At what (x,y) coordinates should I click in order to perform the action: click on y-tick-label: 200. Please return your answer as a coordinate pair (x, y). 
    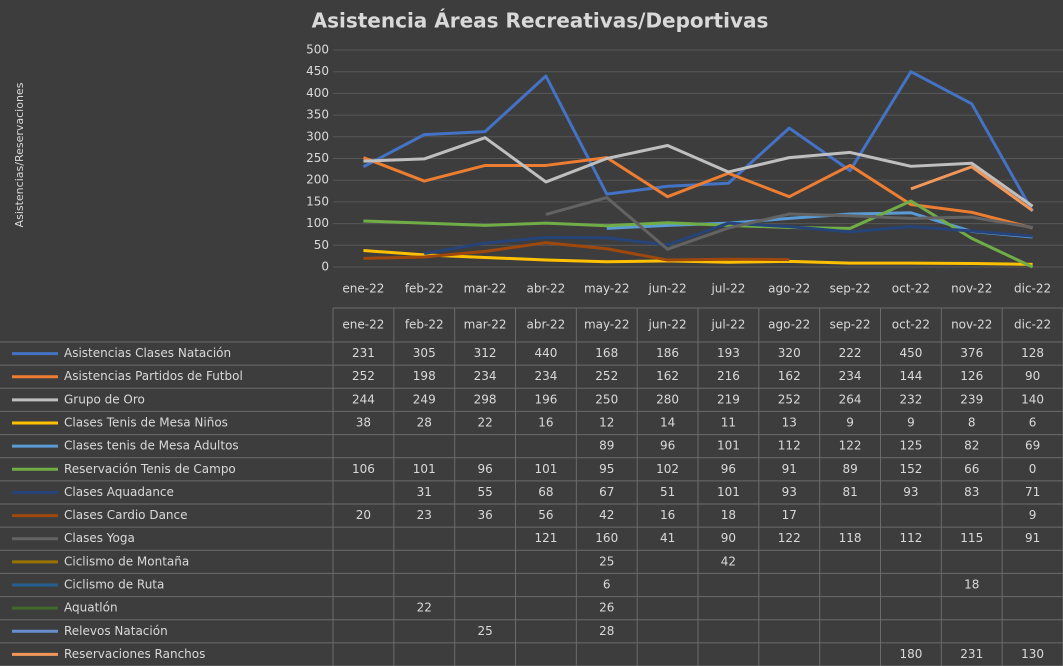
    Looking at the image, I should click on (317, 180).